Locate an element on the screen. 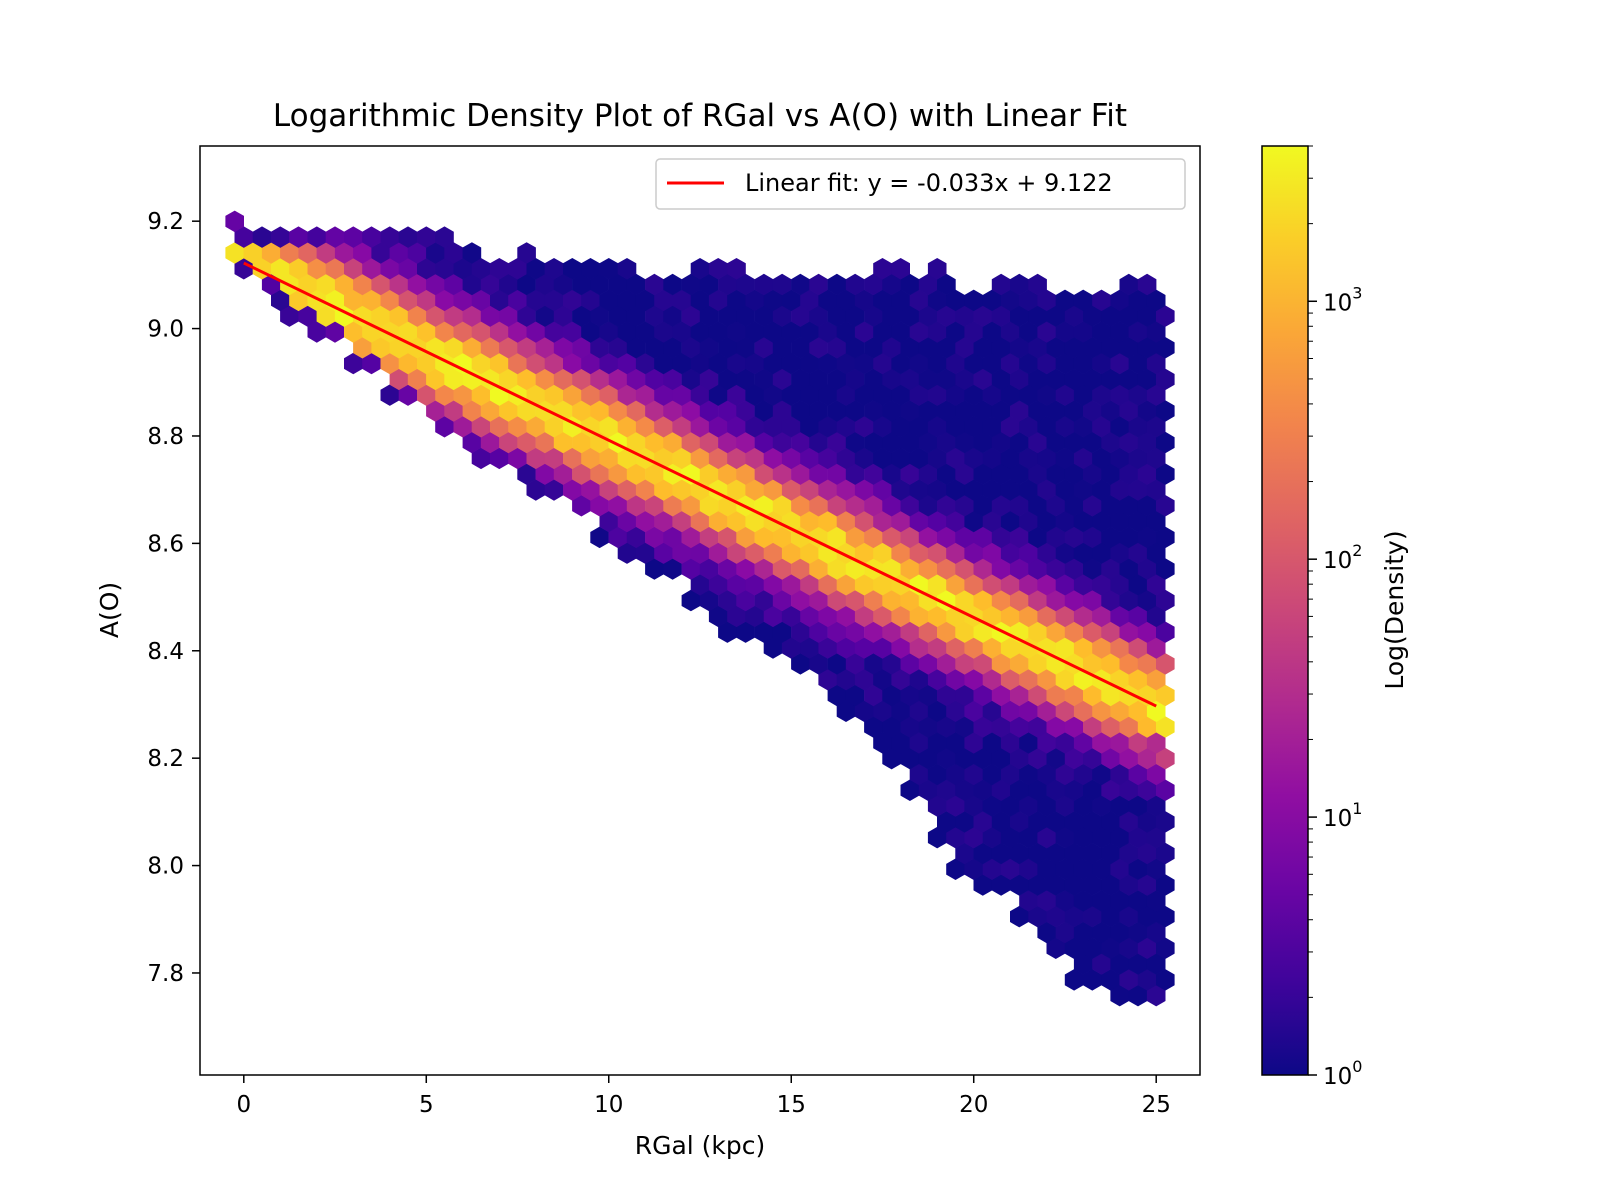 The image size is (1600, 1200). x-tick-label: 10 is located at coordinates (608, 1105).